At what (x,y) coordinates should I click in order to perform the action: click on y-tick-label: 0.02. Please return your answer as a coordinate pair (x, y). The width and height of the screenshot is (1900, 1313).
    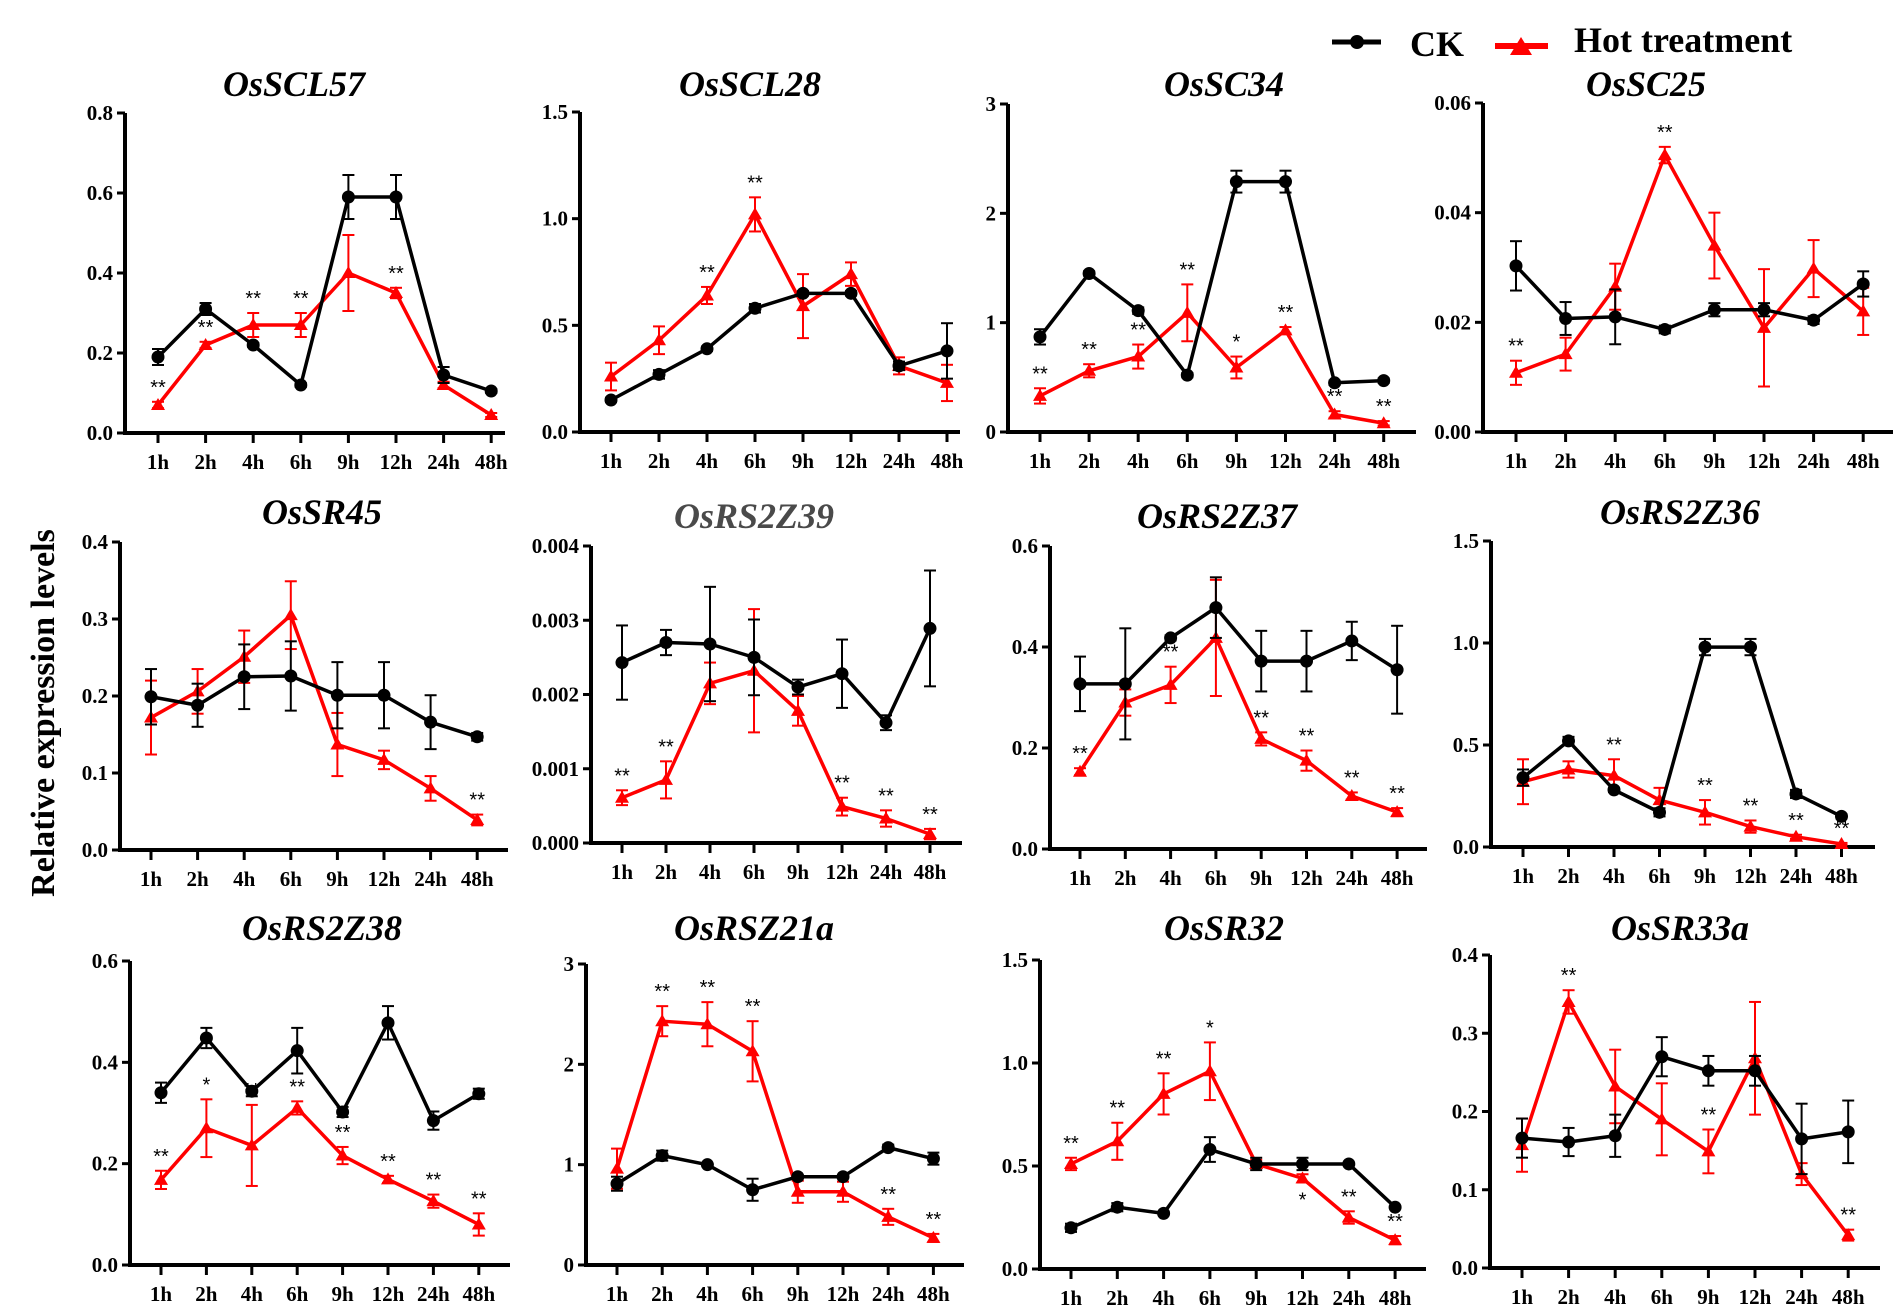
    Looking at the image, I should click on (1452, 322).